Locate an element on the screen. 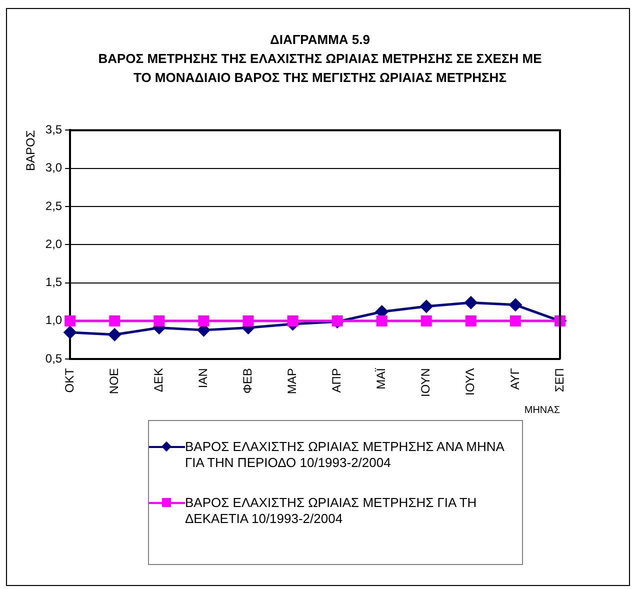  x-tick-label: ΝΟΕ is located at coordinates (113, 381).